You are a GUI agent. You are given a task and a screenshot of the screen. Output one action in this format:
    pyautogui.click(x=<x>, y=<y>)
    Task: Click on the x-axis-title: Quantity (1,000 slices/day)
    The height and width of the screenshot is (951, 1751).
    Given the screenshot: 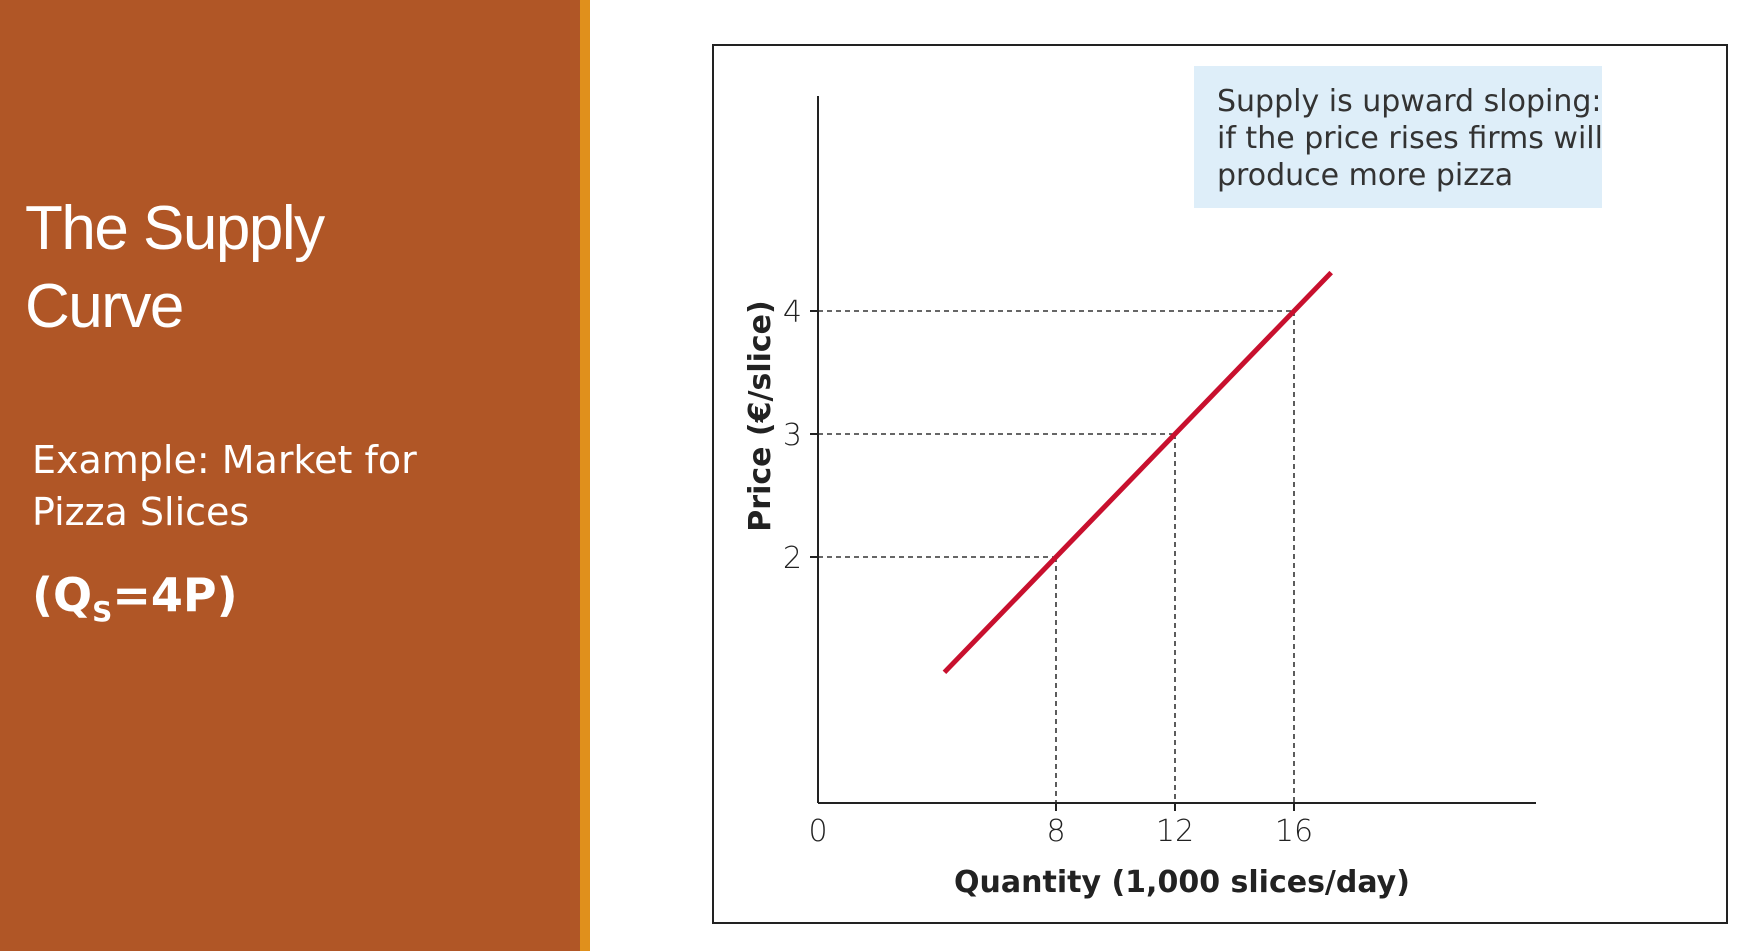 What is the action you would take?
    pyautogui.click(x=1182, y=882)
    